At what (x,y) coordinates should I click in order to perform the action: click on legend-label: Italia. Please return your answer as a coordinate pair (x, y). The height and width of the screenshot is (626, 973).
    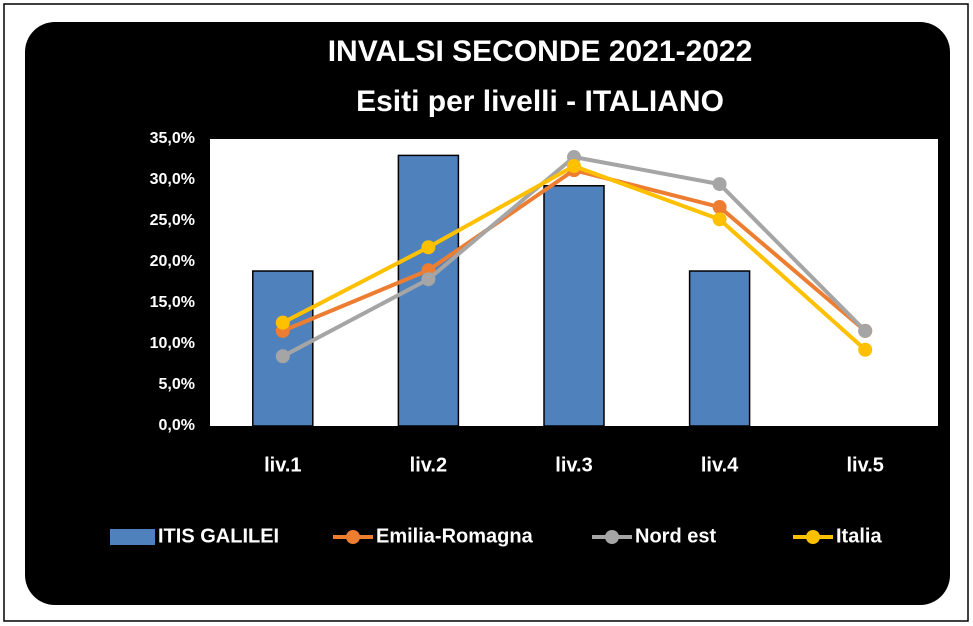
    Looking at the image, I should click on (859, 536).